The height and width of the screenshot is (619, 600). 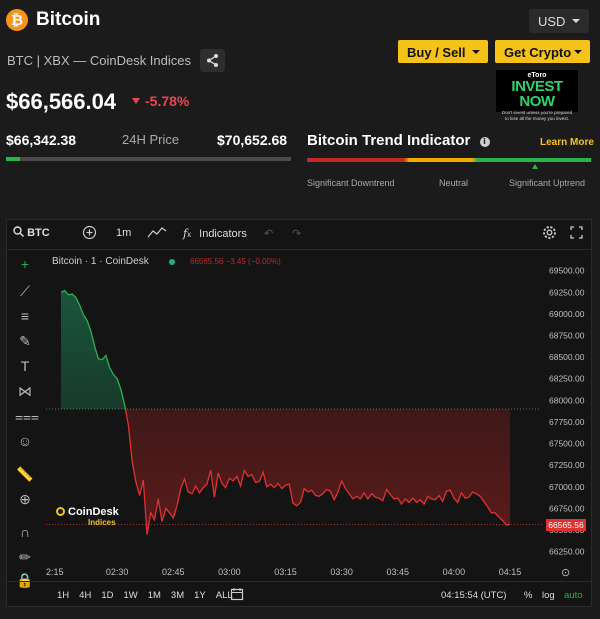 What do you see at coordinates (25, 366) in the screenshot?
I see `text-tool-icon: T` at bounding box center [25, 366].